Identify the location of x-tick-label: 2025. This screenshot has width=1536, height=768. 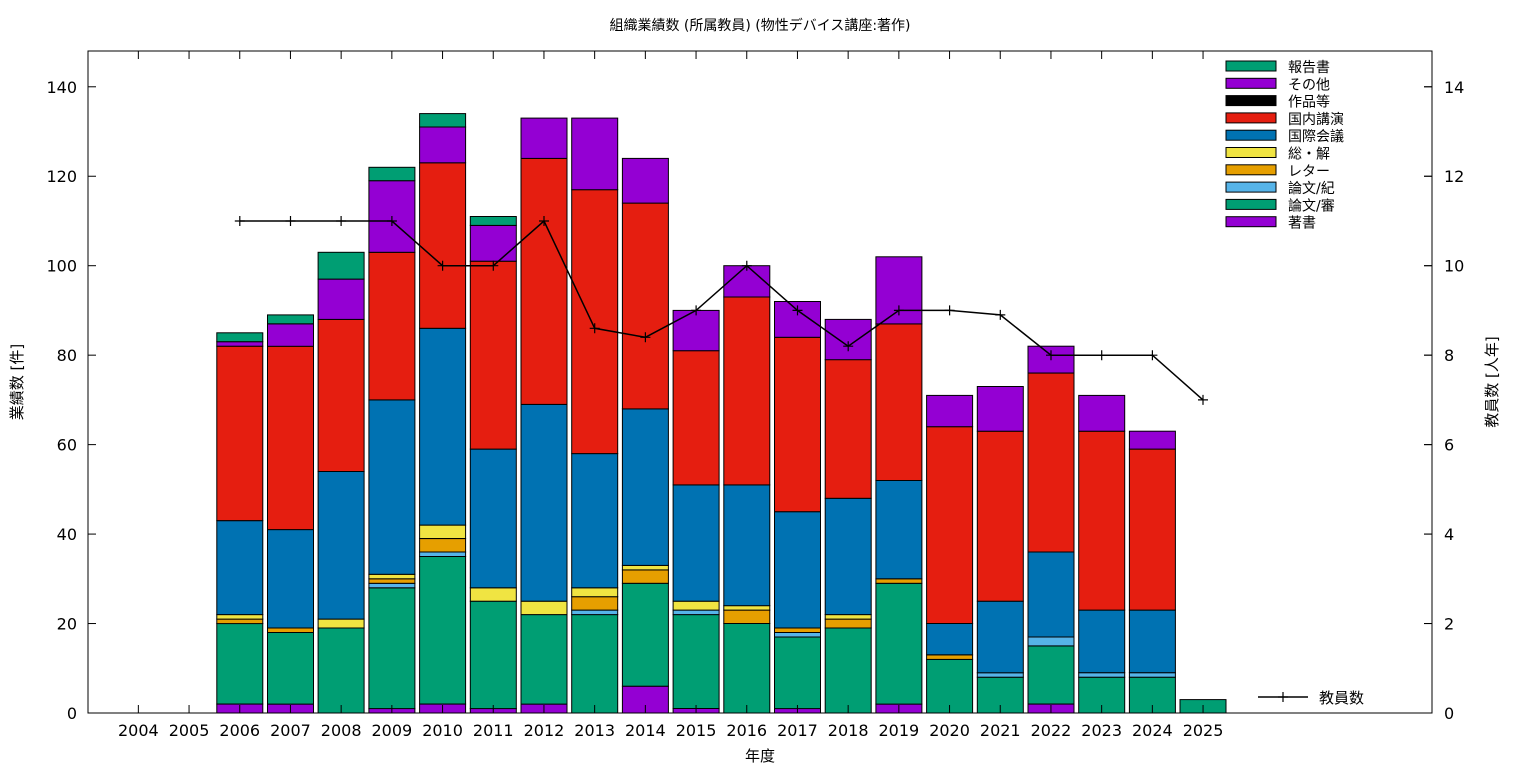
(1203, 730).